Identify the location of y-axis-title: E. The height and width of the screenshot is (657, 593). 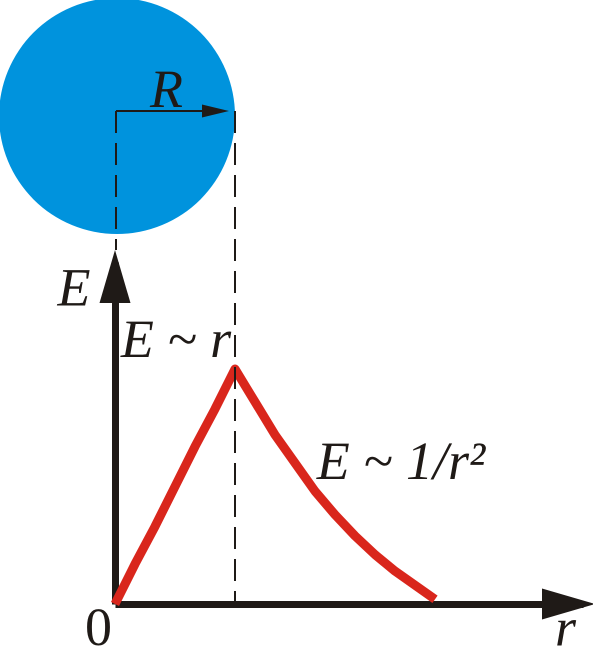
(73, 288).